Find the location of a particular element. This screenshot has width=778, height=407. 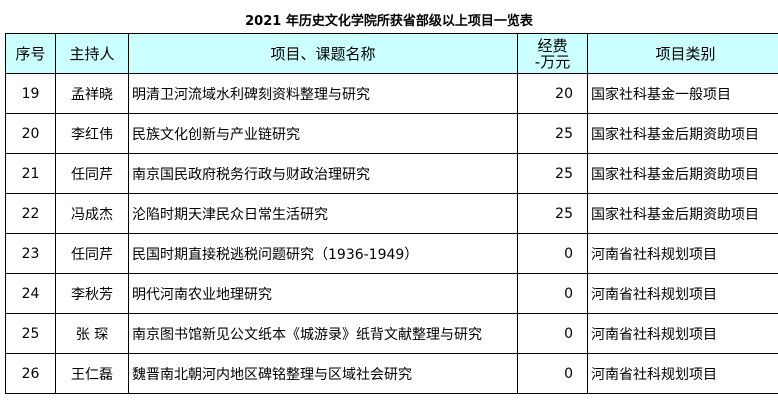

table-row: 21 任同芹 南京国民政府税务行政与财政治理研究 25 国家社科基金后期资助项目 is located at coordinates (391, 173).